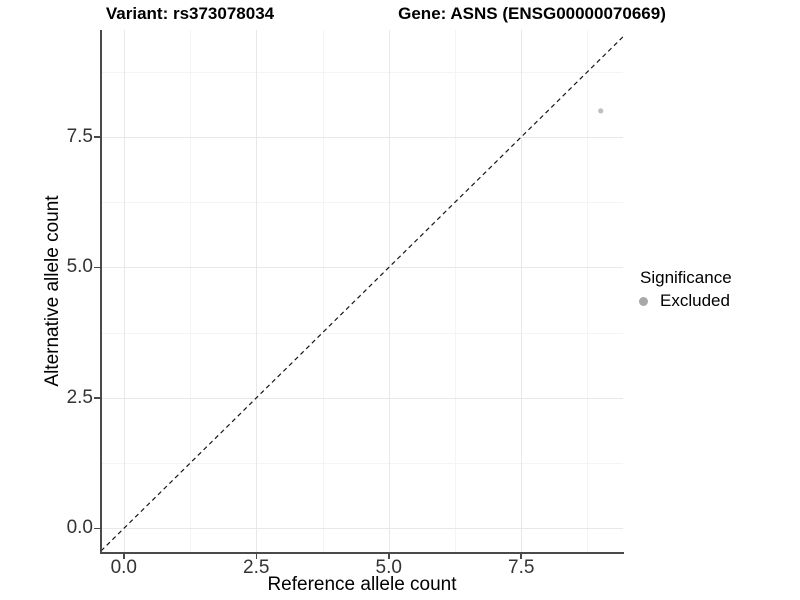 This screenshot has width=800, height=600. Describe the element at coordinates (532, 13) in the screenshot. I see `gene-title: Gene: ASNS (ENSG00000070669)` at that location.